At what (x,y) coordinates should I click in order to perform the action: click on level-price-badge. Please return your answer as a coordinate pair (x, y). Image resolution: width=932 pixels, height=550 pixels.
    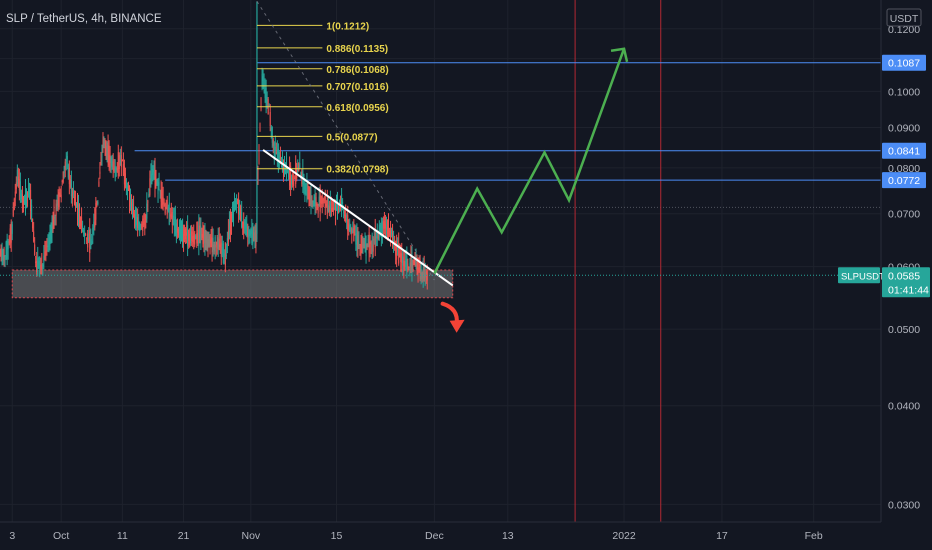
    Looking at the image, I should click on (904, 62).